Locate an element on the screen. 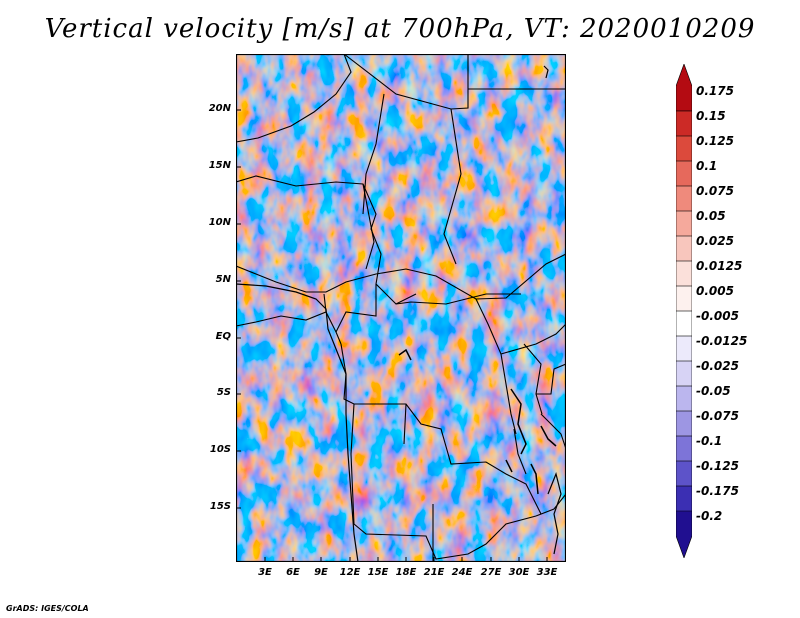 This screenshot has height=618, width=800. lat-label: EQ is located at coordinates (223, 336).